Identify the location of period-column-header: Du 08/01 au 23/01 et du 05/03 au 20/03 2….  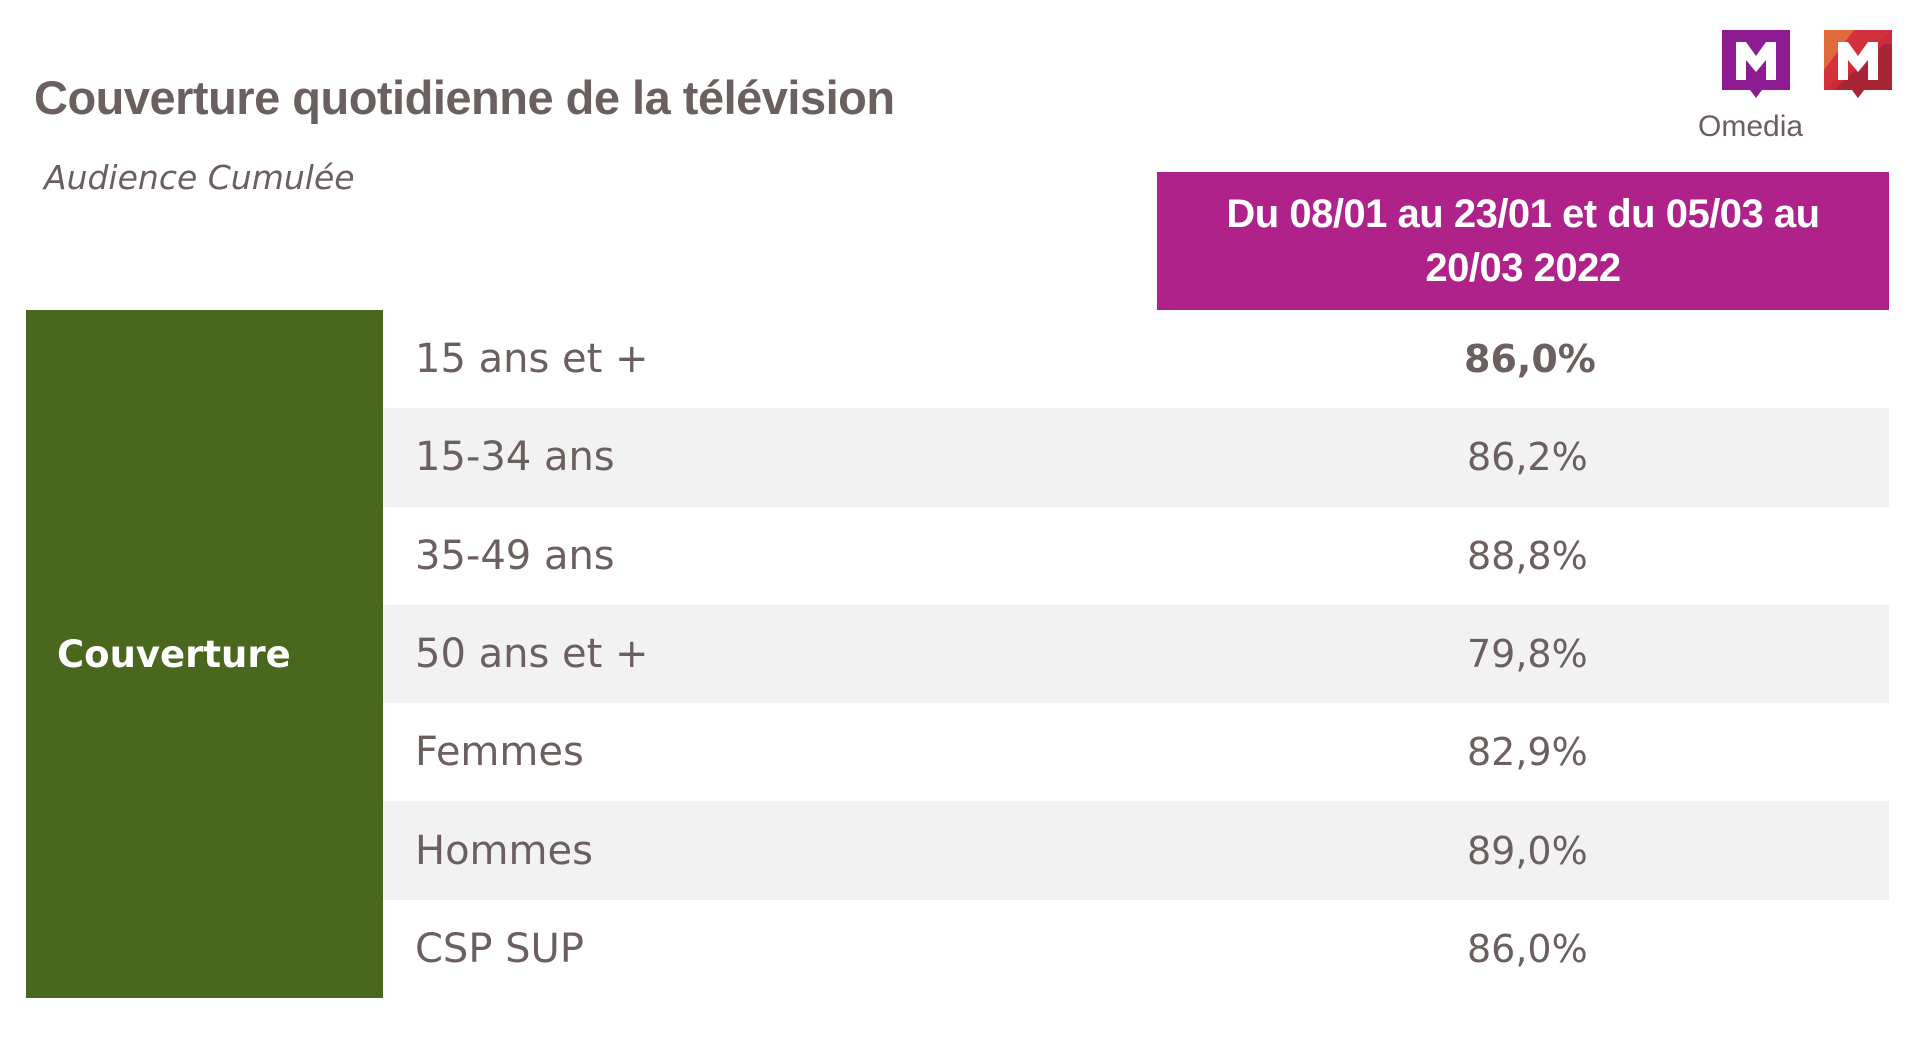
(1523, 241).